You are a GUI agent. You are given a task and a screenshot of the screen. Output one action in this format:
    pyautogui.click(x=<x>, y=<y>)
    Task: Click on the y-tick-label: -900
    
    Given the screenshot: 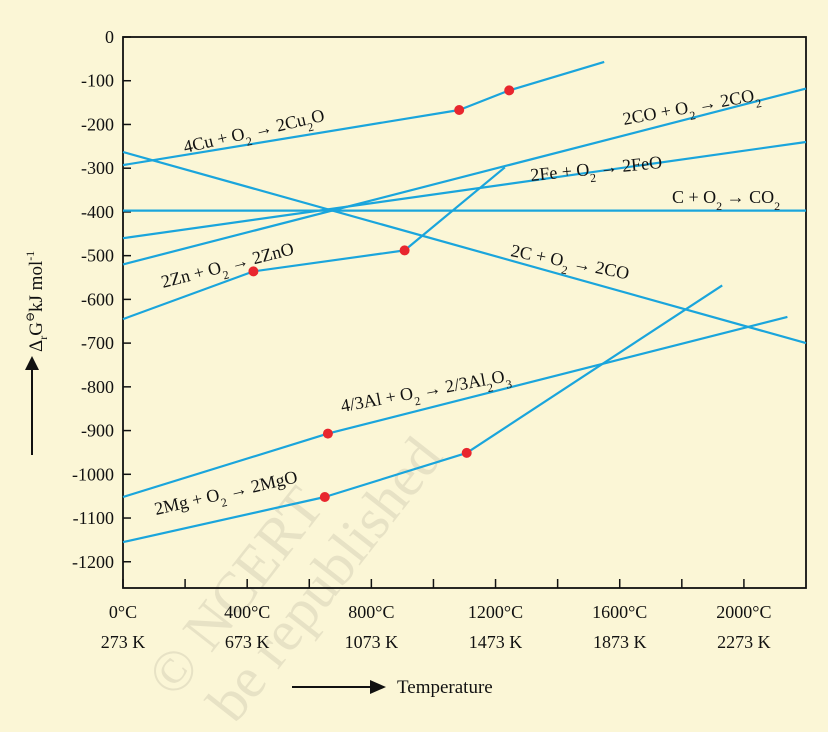 What is the action you would take?
    pyautogui.click(x=97, y=431)
    